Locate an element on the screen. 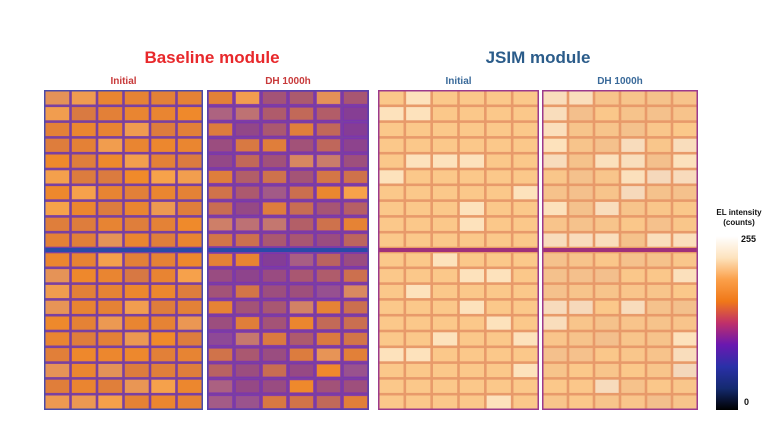 Image resolution: width=778 pixels, height=432 pixels. jsim-module-title: JSIM module is located at coordinates (538, 57).